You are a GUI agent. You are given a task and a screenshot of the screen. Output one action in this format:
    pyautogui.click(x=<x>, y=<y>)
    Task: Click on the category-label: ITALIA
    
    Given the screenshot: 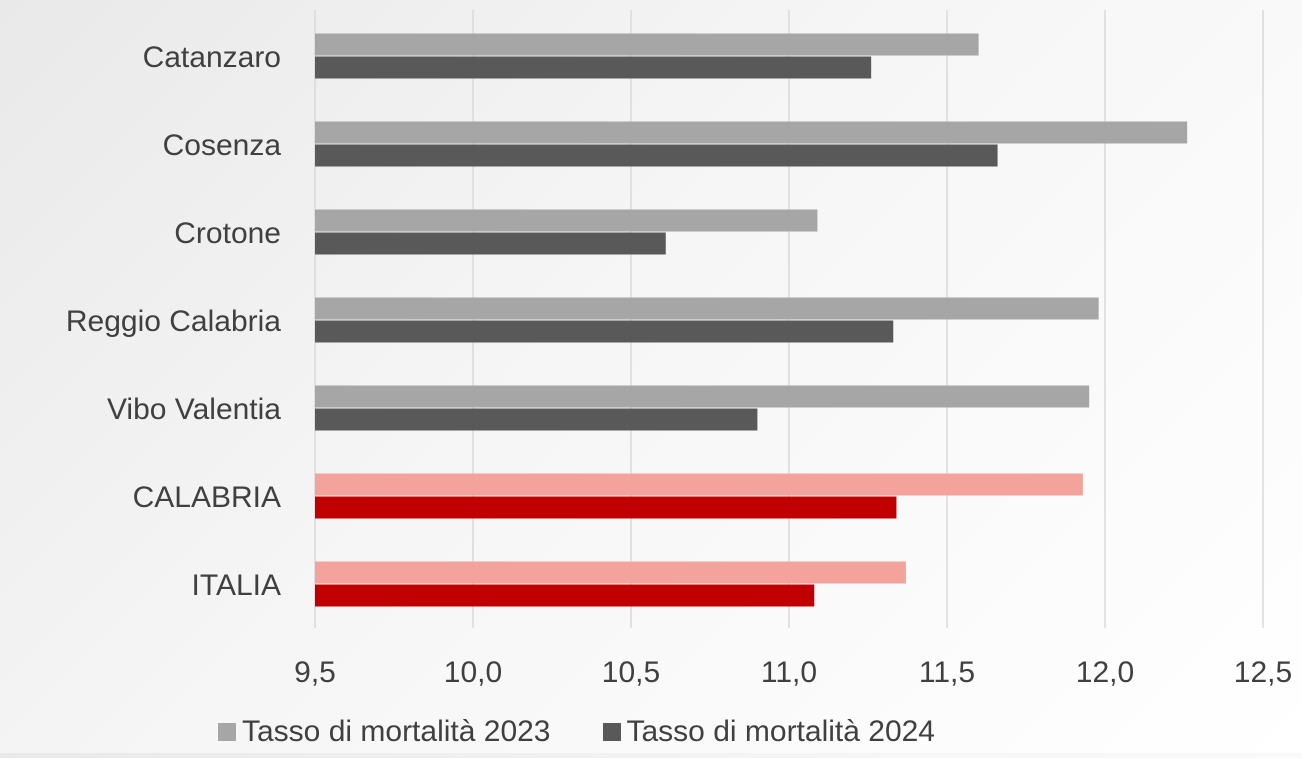 What is the action you would take?
    pyautogui.click(x=236, y=585)
    